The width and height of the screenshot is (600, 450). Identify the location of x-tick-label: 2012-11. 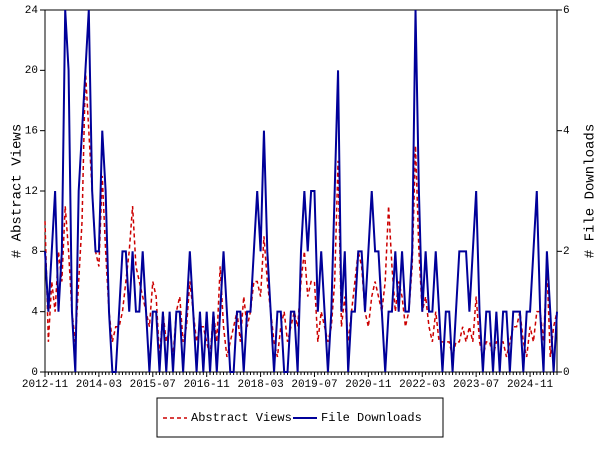
(45, 385).